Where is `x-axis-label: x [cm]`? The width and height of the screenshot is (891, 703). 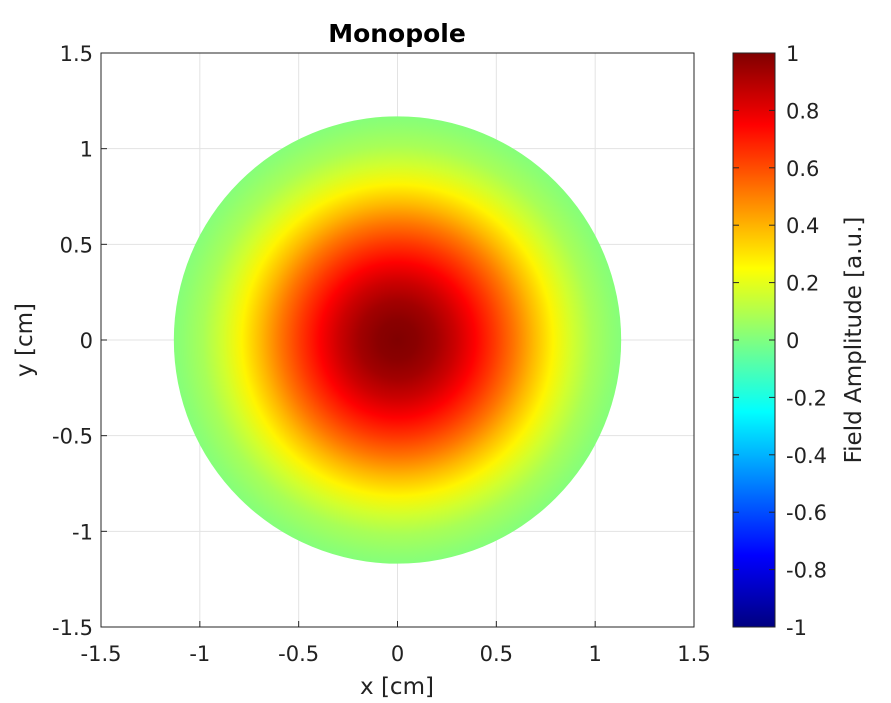 x-axis-label: x [cm] is located at coordinates (397, 687).